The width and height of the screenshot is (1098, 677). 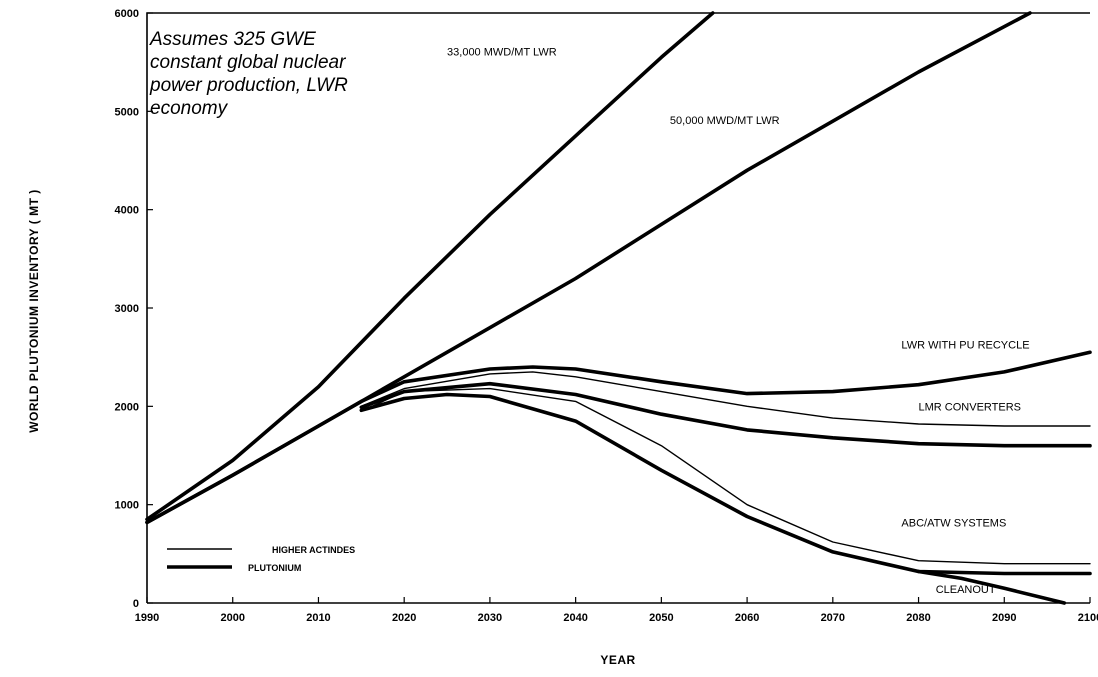 I want to click on annotation-line: economy, so click(x=189, y=108).